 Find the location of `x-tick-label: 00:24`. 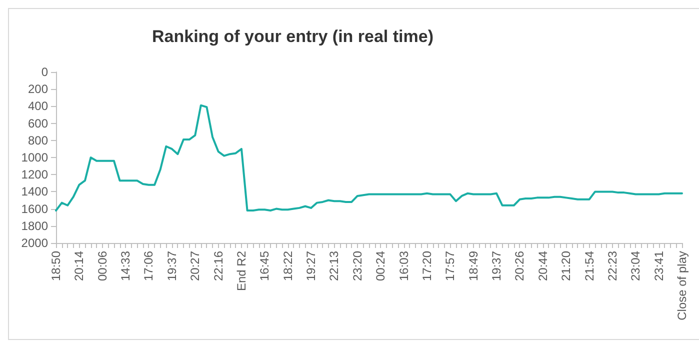

x-tick-label: 00:24 is located at coordinates (381, 266).